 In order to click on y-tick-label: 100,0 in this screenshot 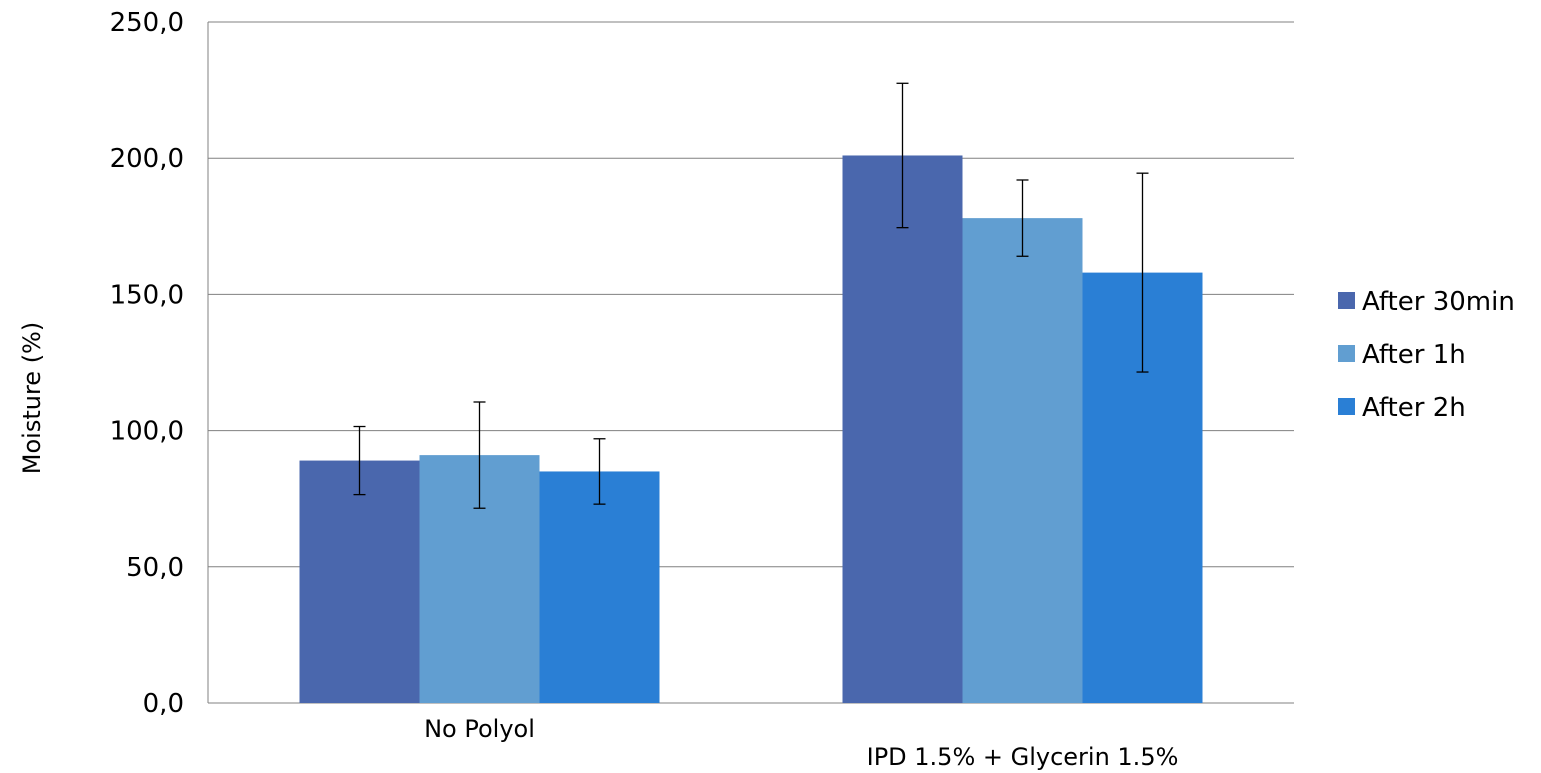, I will do `click(147, 432)`.